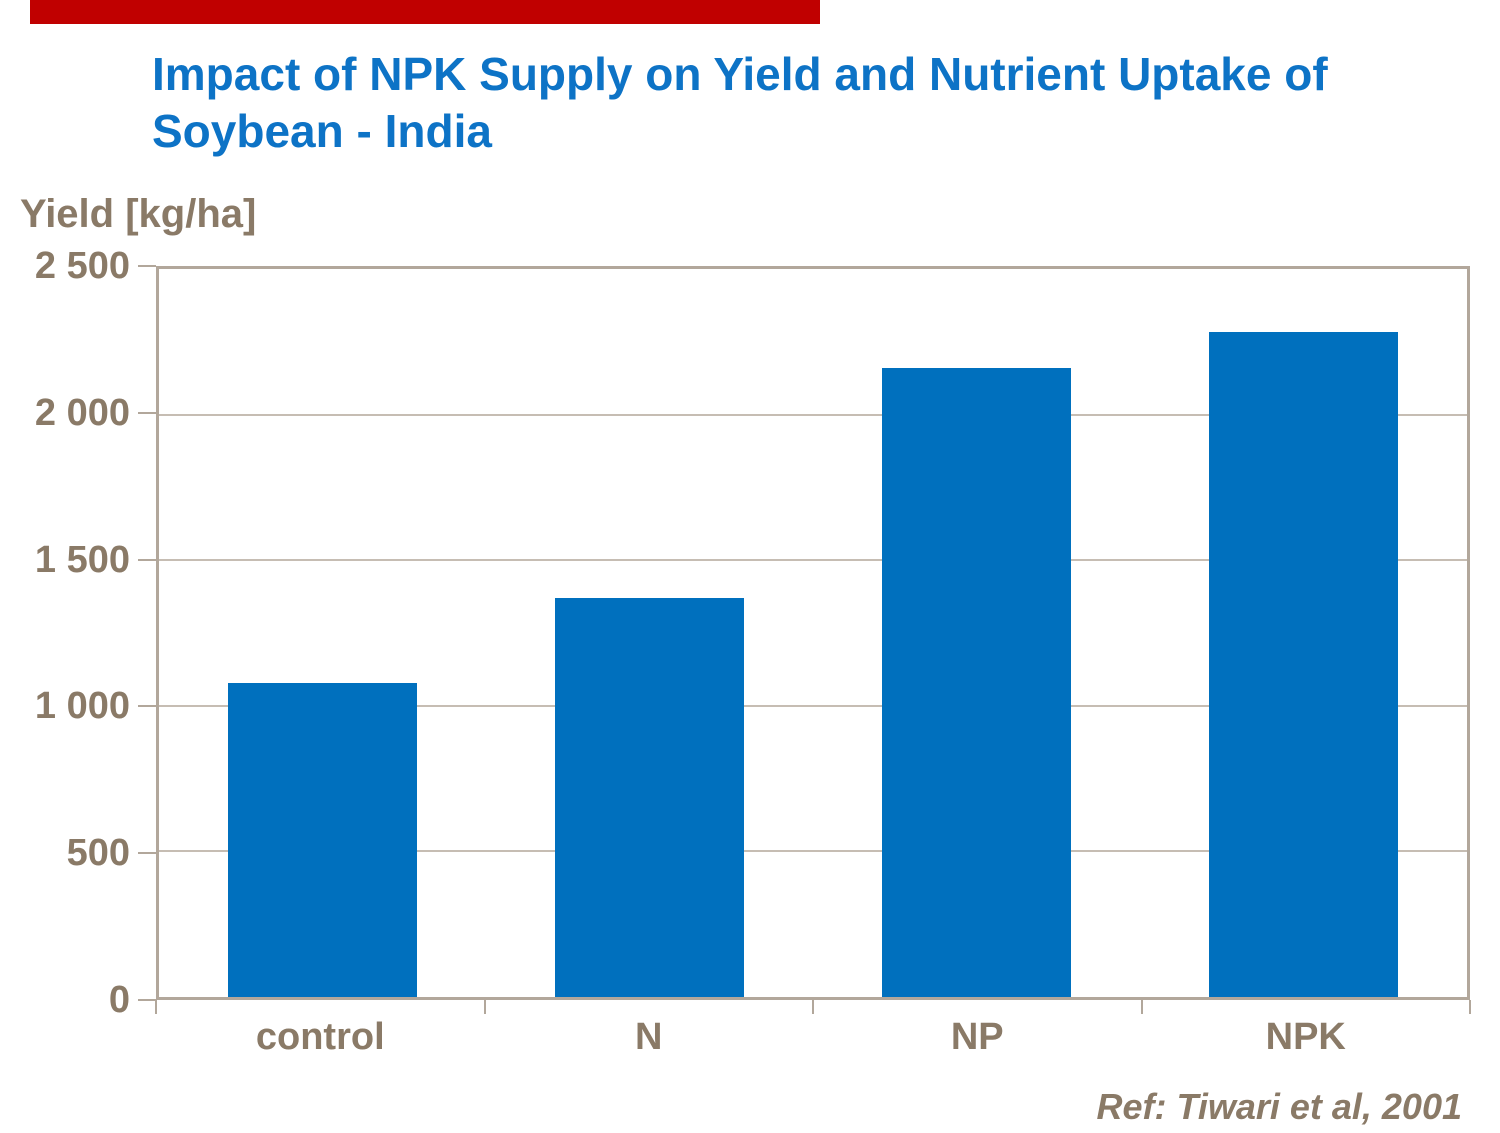 The height and width of the screenshot is (1133, 1500). I want to click on y-tick-label-500: 500, so click(98, 853).